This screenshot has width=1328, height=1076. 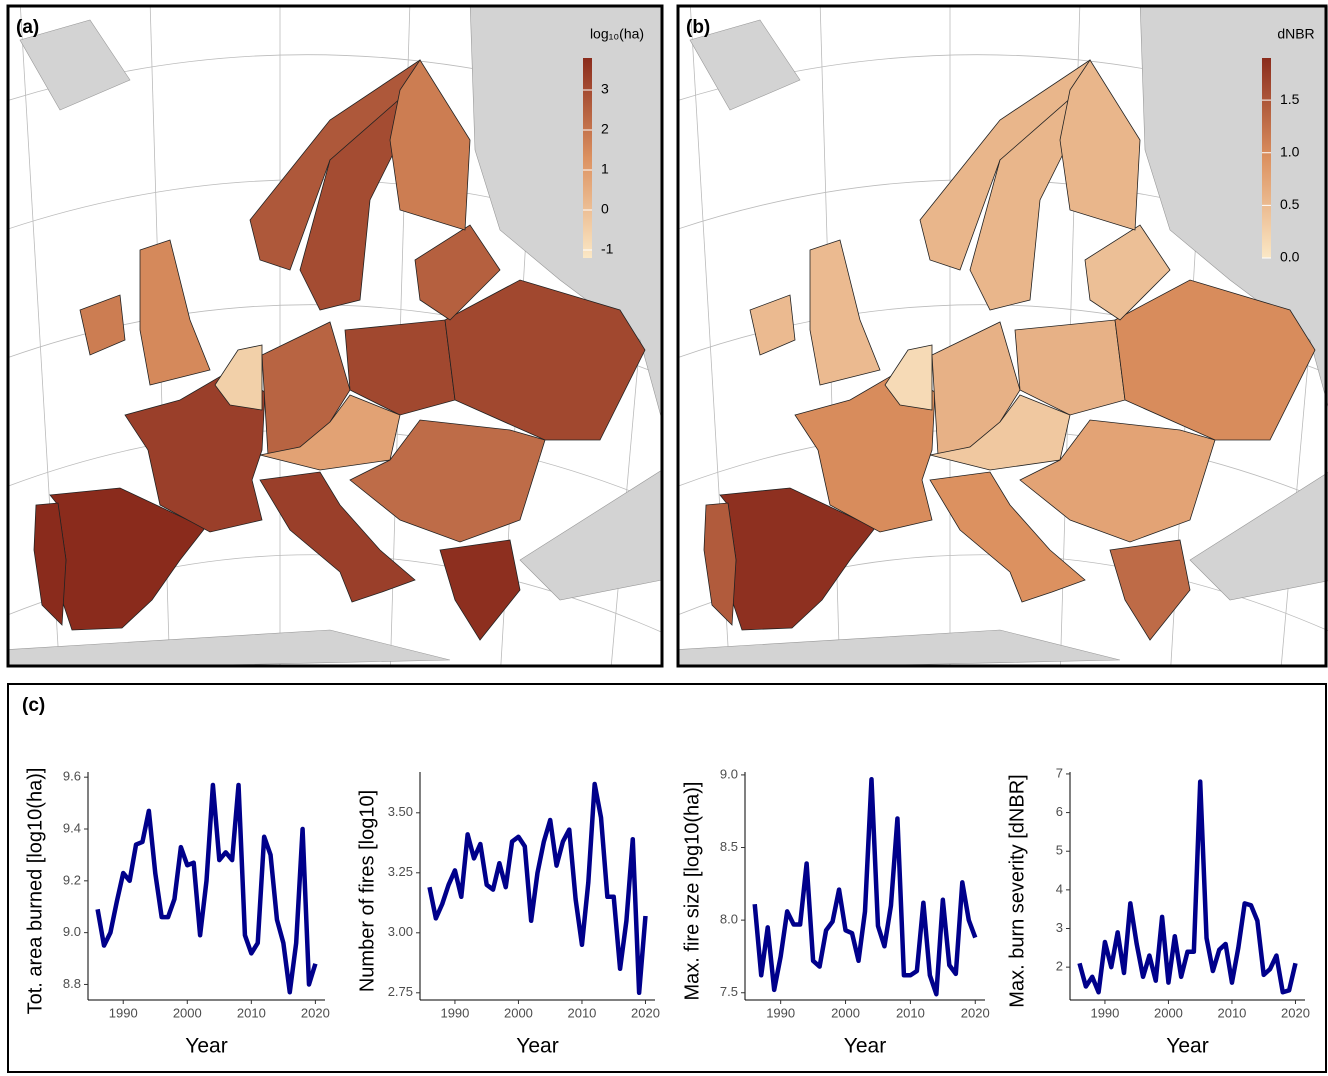 I want to click on y-tick-label: 5, so click(x=1059, y=850).